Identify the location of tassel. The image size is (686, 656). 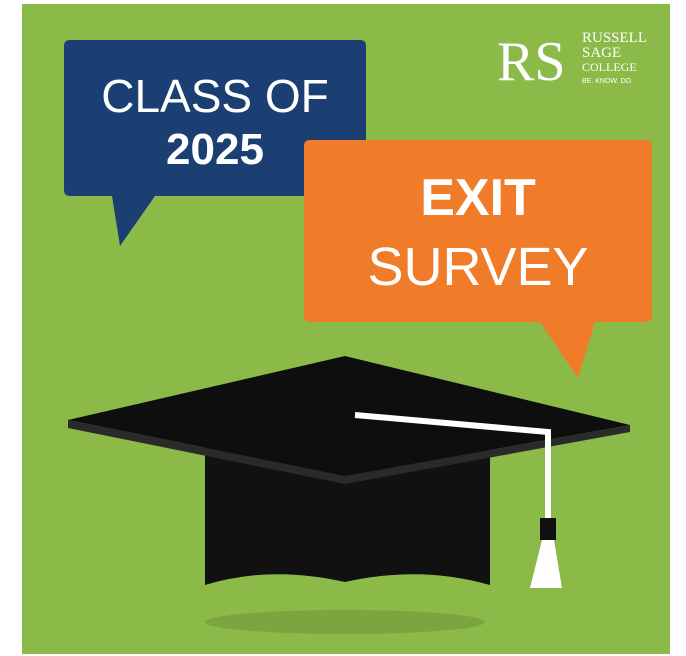
(546, 564).